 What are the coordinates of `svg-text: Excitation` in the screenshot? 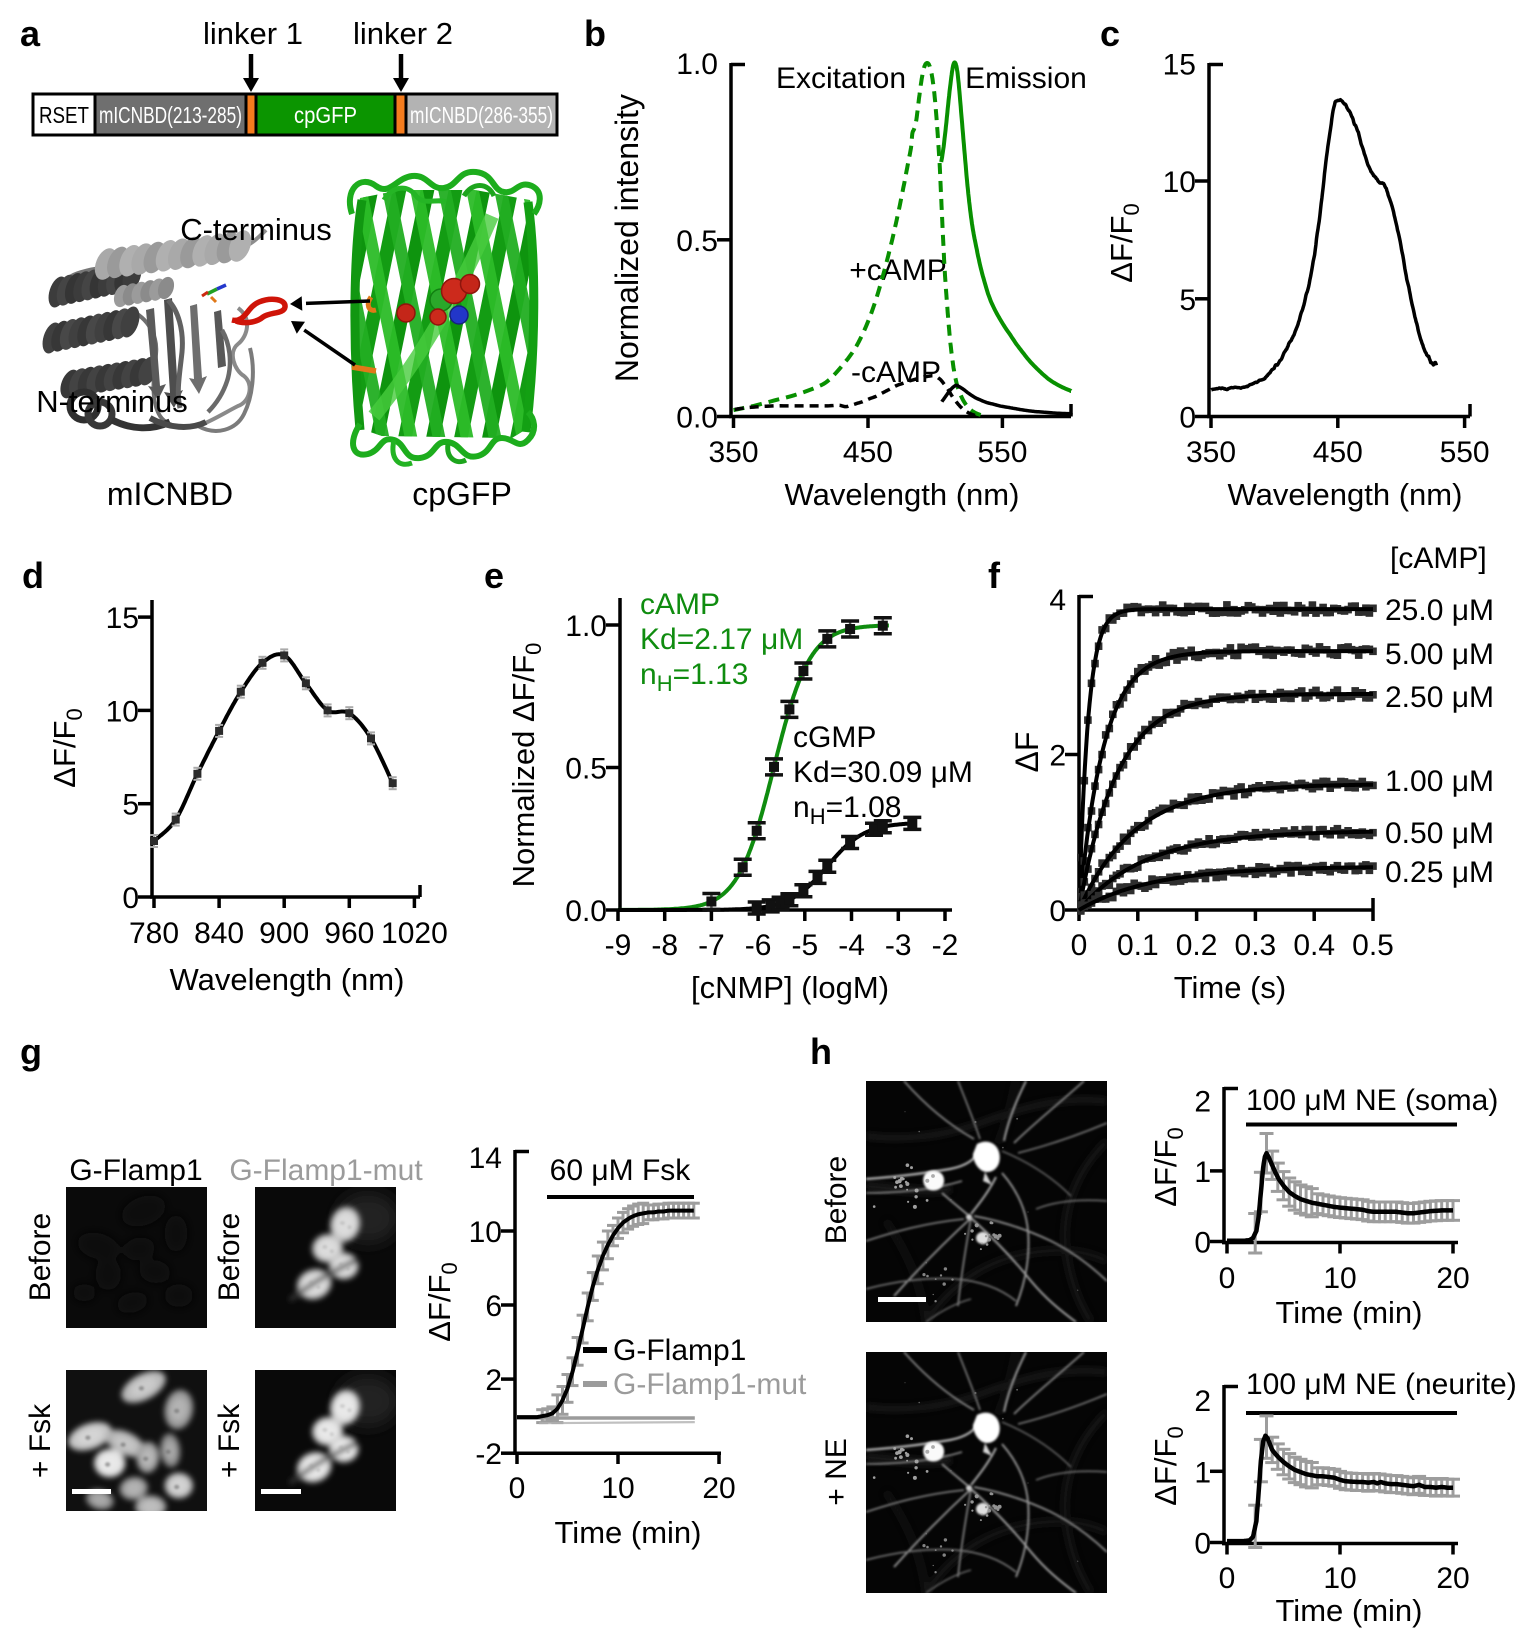 It's located at (841, 78).